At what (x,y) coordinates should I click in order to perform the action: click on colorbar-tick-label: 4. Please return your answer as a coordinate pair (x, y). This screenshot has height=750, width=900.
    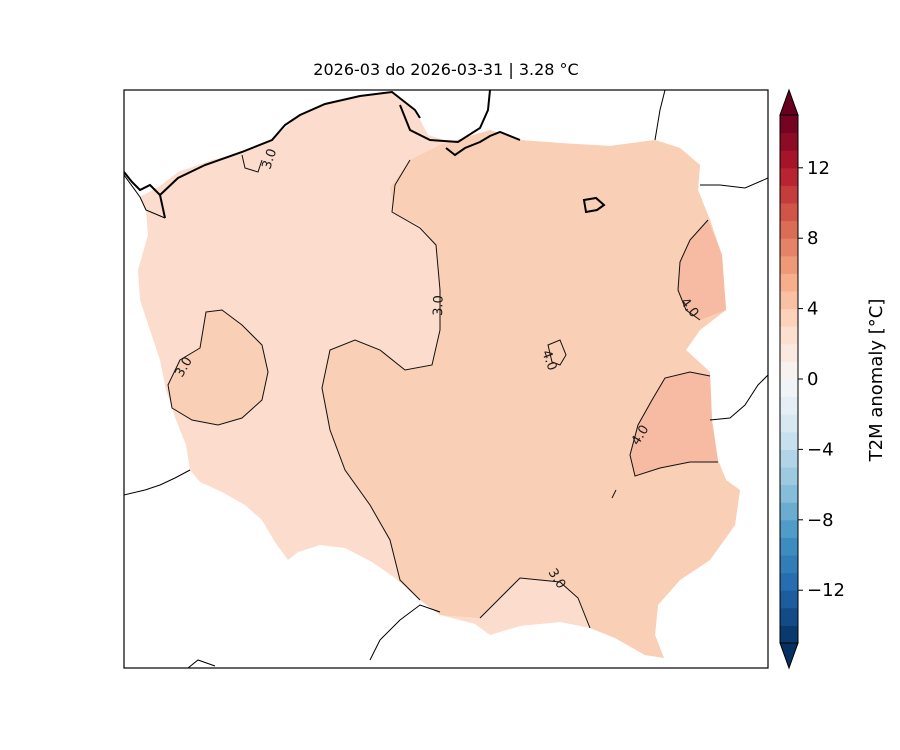
    Looking at the image, I should click on (812, 309).